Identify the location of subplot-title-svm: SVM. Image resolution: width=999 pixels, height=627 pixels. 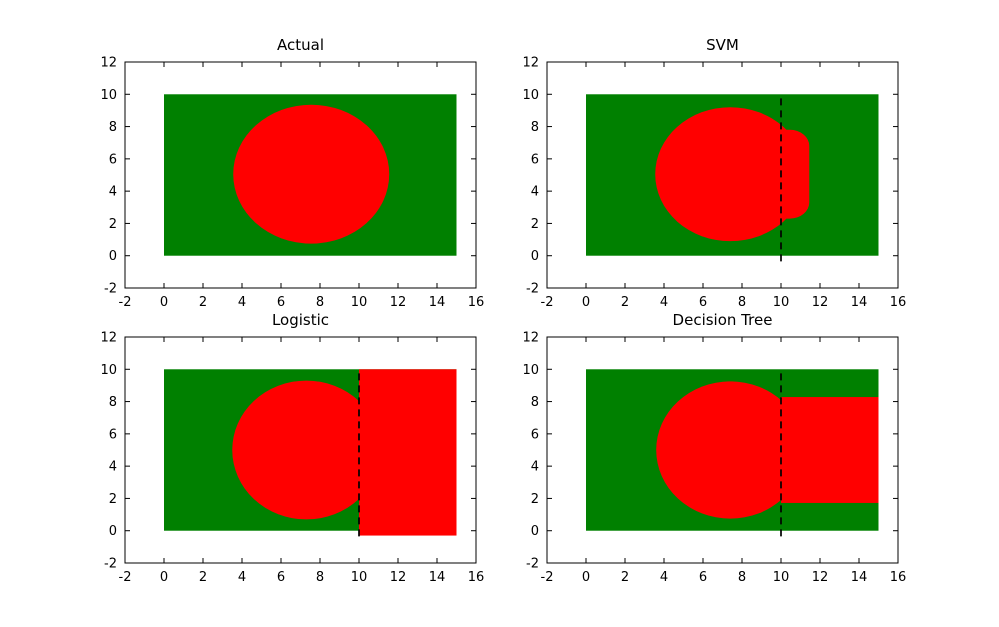
(722, 45).